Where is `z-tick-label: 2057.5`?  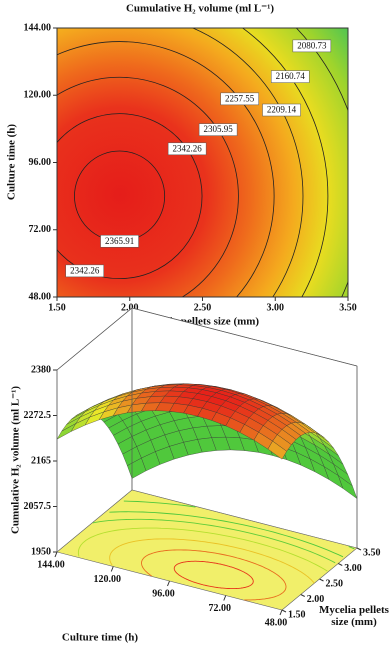
z-tick-label: 2057.5 is located at coordinates (38, 506).